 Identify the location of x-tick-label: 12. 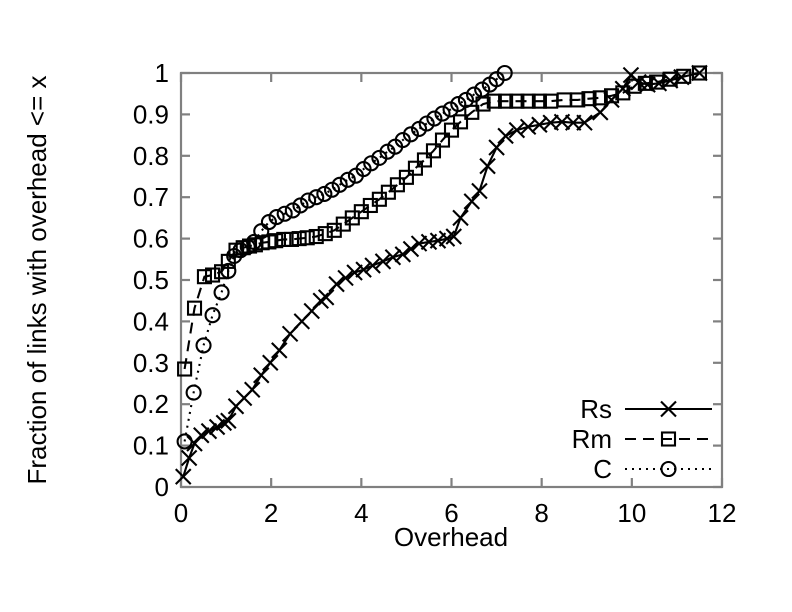
(722, 513).